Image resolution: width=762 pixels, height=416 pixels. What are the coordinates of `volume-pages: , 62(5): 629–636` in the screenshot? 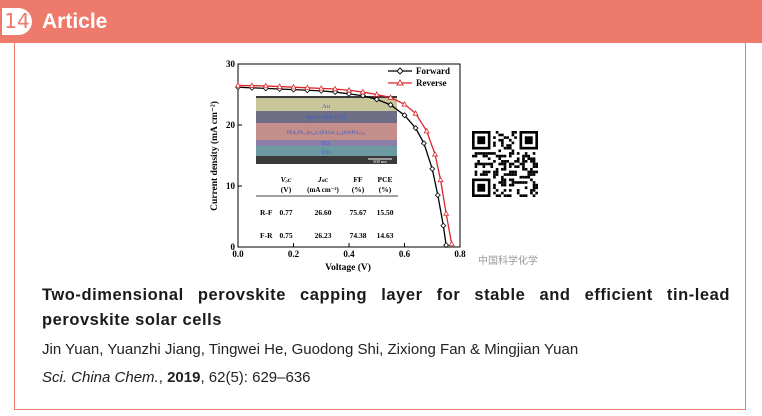 It's located at (255, 377).